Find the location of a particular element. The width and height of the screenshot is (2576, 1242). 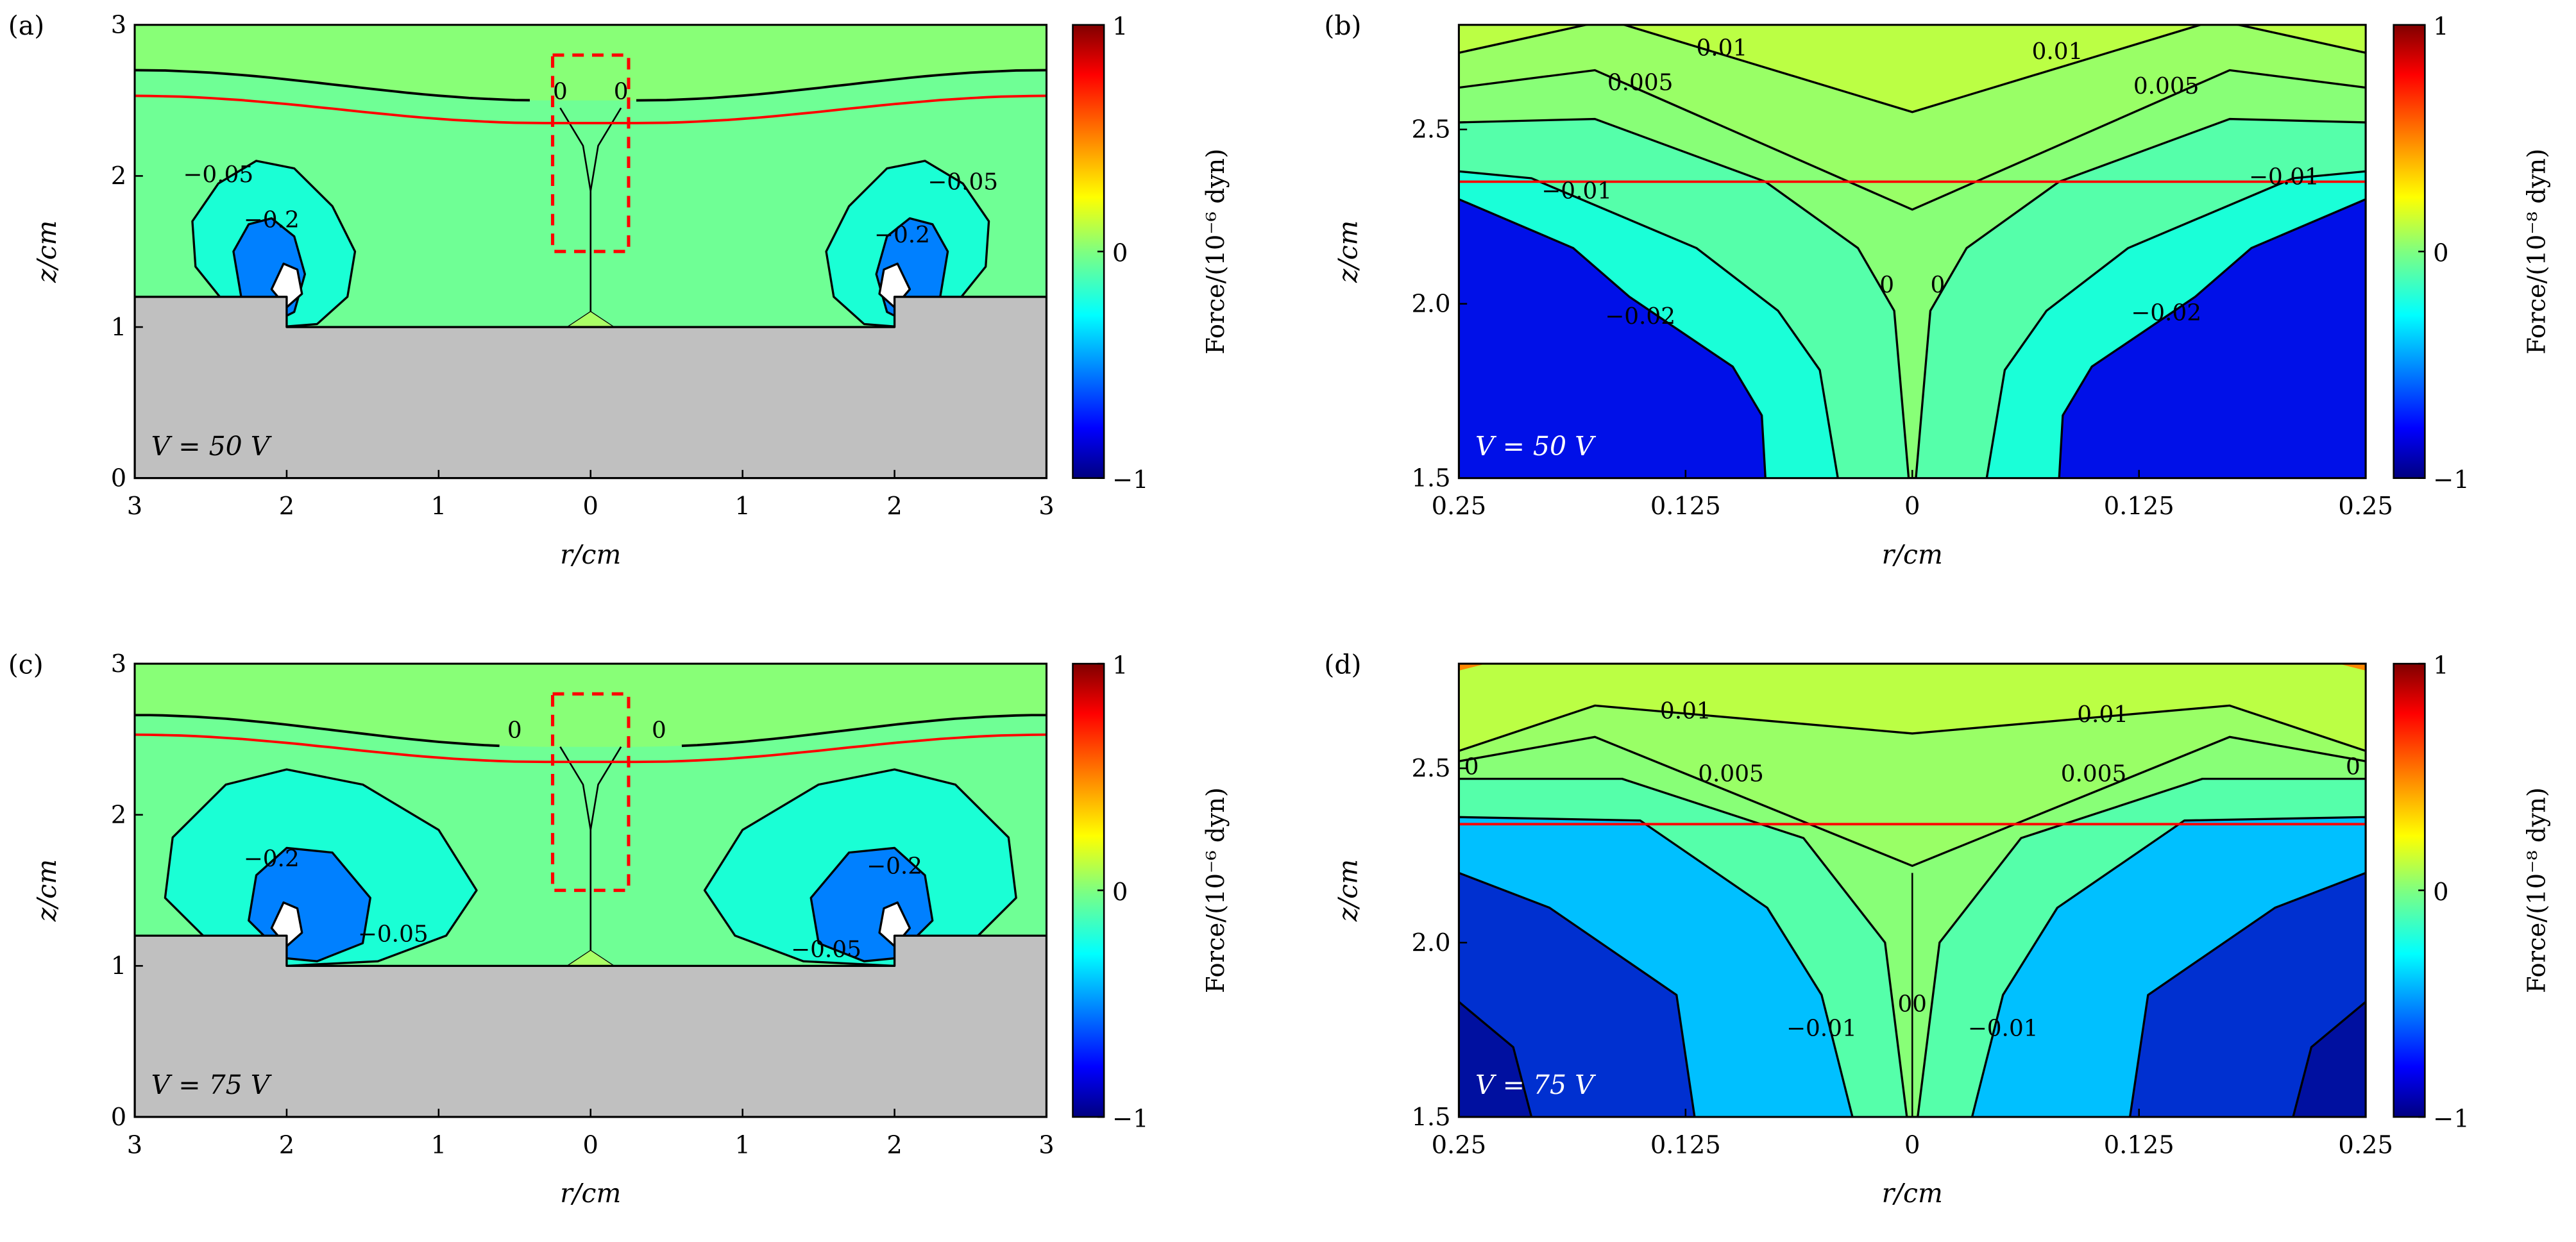

contour-label: −0.02 is located at coordinates (2166, 313).